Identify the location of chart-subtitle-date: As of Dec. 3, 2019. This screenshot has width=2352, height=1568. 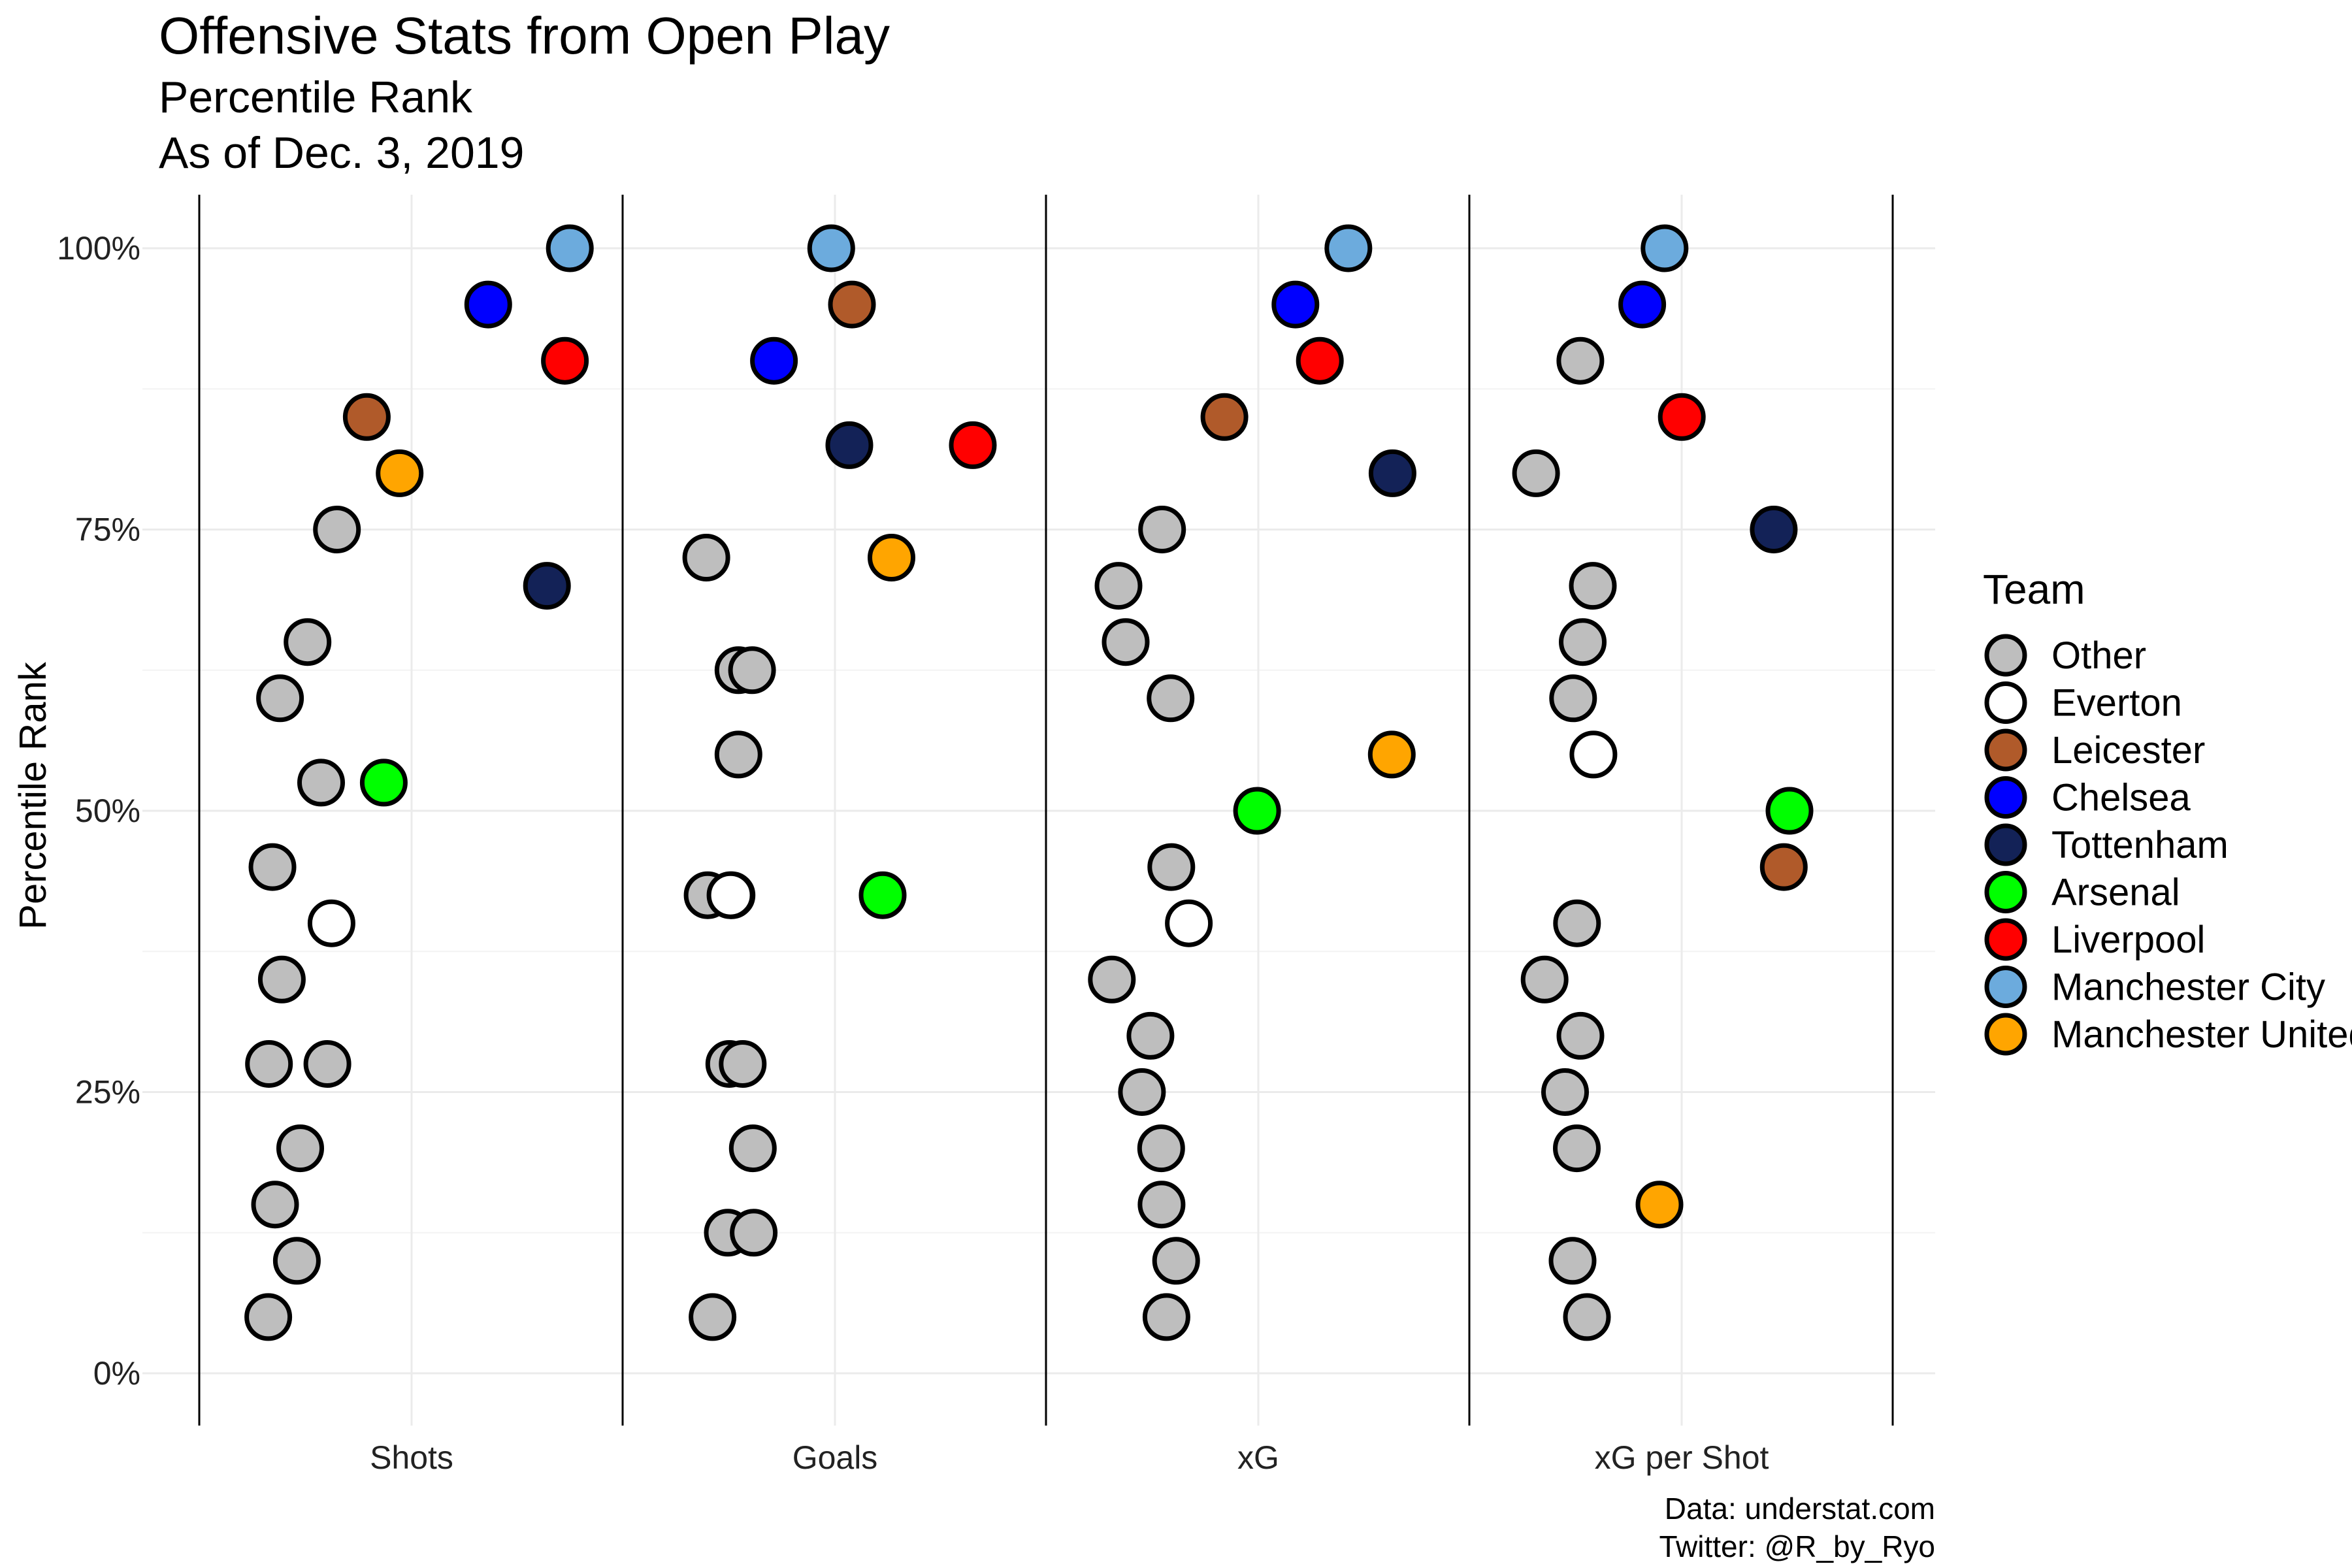
(341, 153).